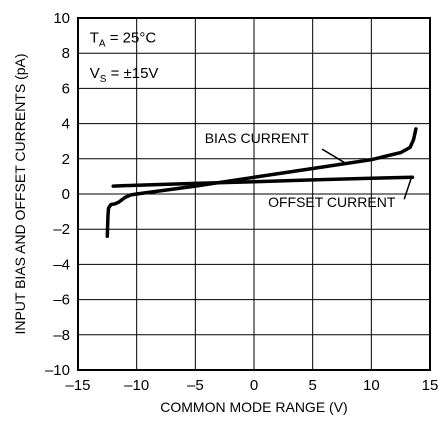  What do you see at coordinates (66, 159) in the screenshot?
I see `y-tick-label: 2` at bounding box center [66, 159].